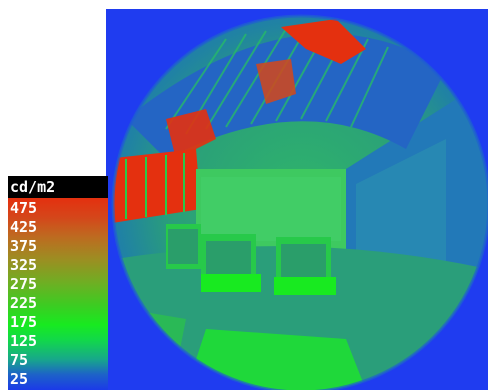 This screenshot has height=390, width=488. I want to click on legend-tick-label: 375, so click(24, 246).